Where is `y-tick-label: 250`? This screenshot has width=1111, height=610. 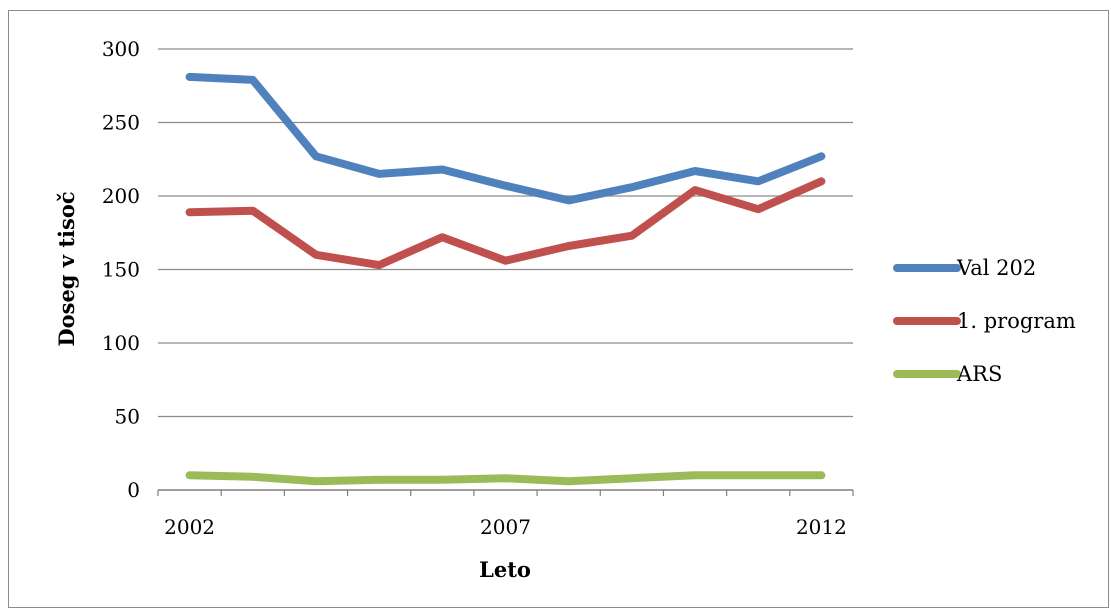
y-tick-label: 250 is located at coordinates (121, 123).